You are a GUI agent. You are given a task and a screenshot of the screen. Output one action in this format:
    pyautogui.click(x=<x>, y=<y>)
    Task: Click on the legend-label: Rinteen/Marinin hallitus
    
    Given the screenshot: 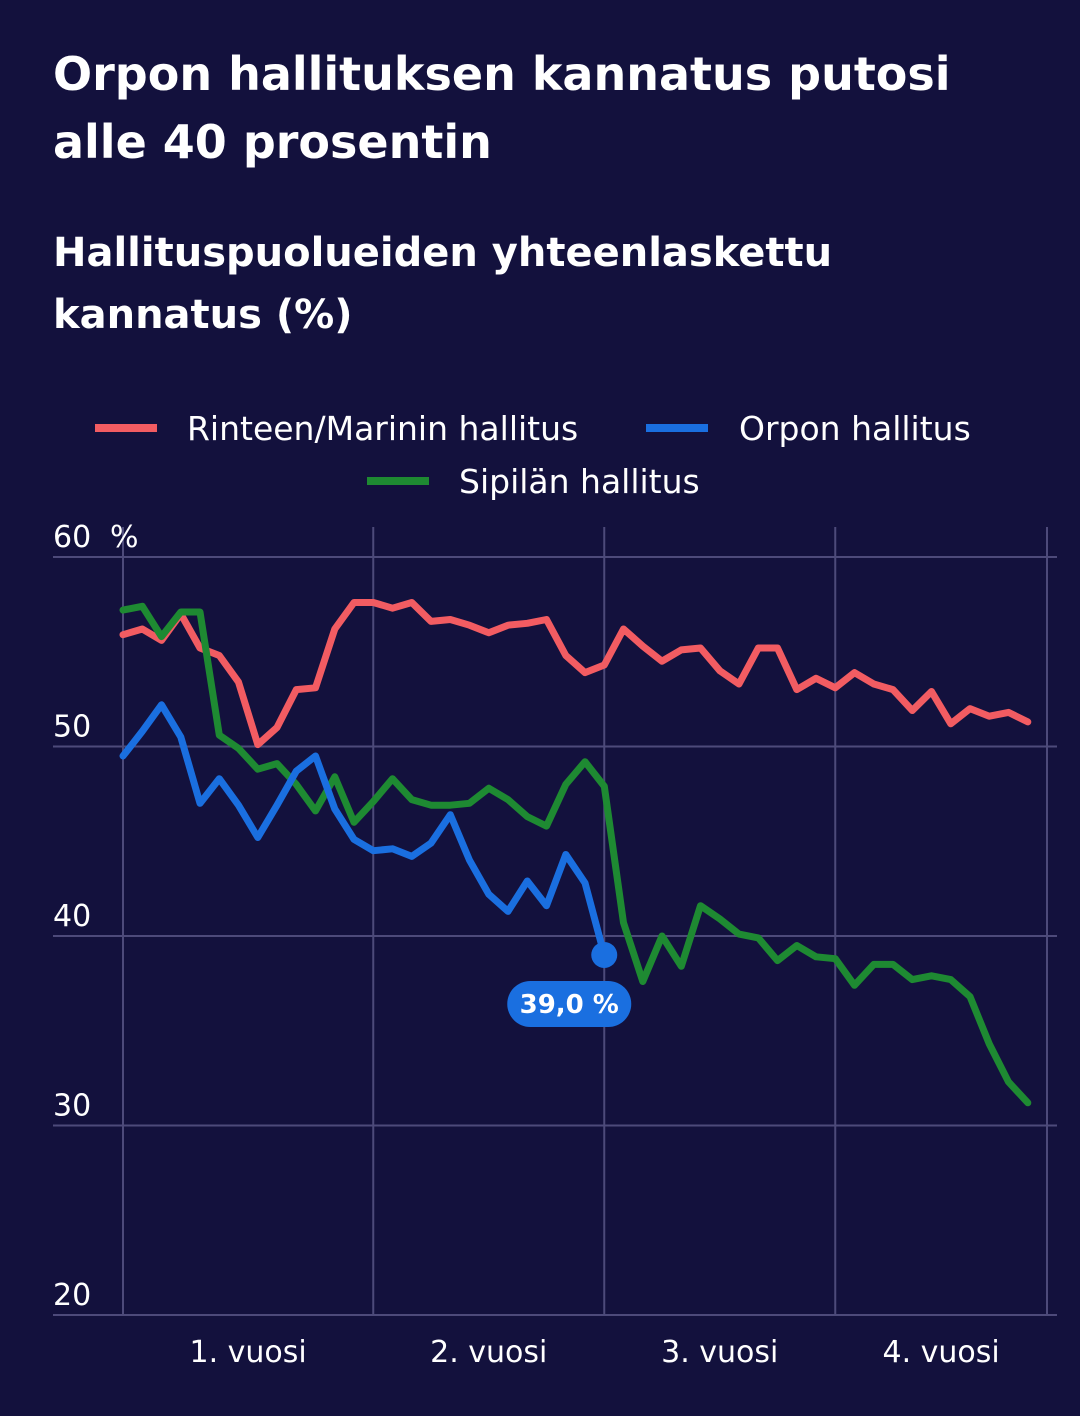 What is the action you would take?
    pyautogui.click(x=382, y=428)
    